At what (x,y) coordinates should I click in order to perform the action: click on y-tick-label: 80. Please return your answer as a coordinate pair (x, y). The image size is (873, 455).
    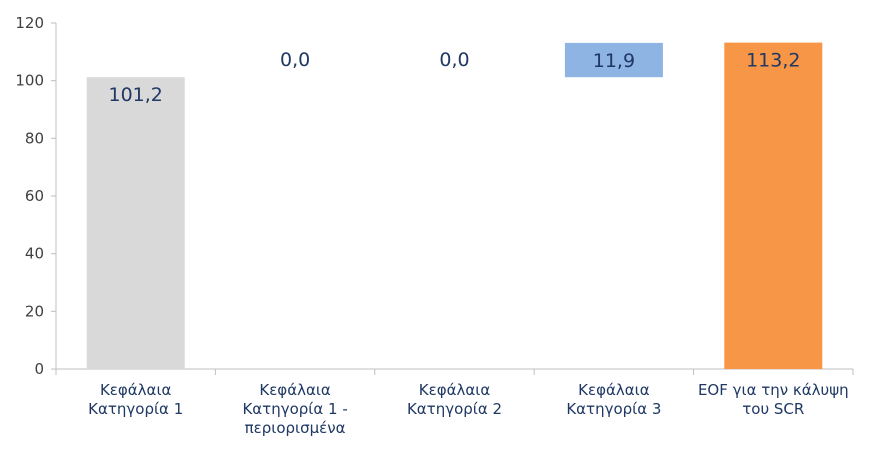
    Looking at the image, I should click on (34, 138).